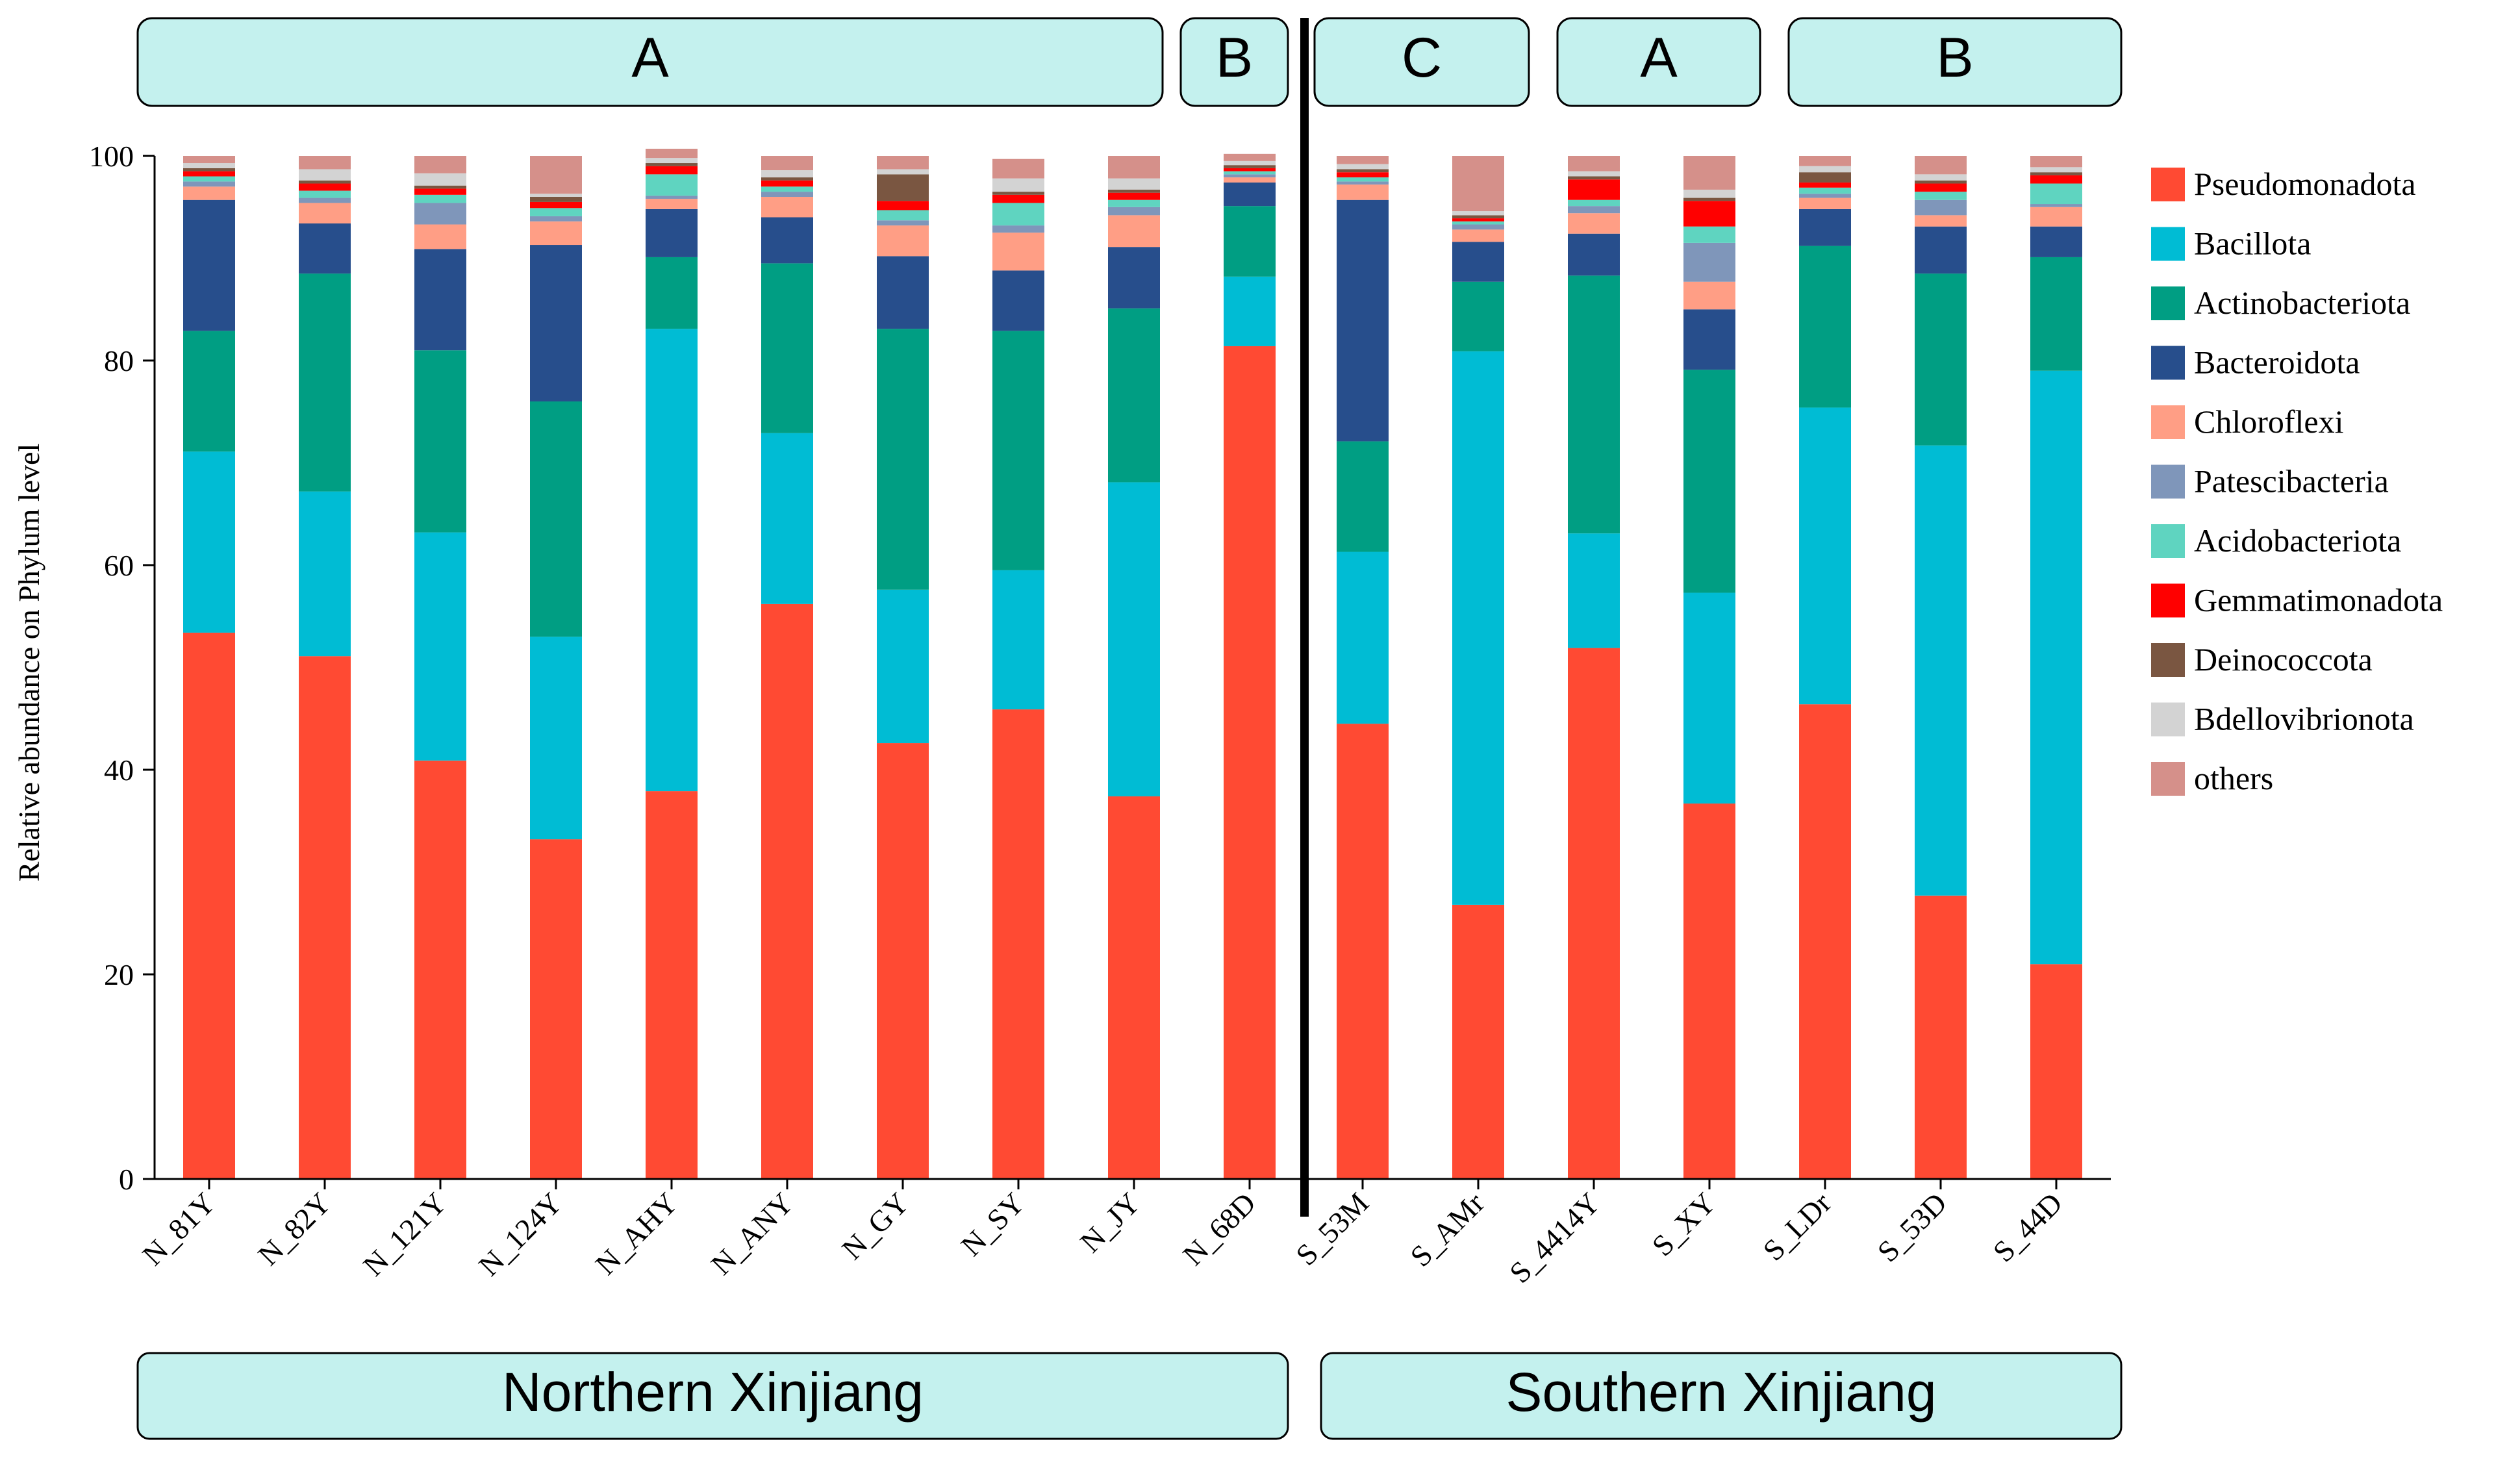  I want to click on x-tick-label-N_GY: N_GY, so click(875, 1226).